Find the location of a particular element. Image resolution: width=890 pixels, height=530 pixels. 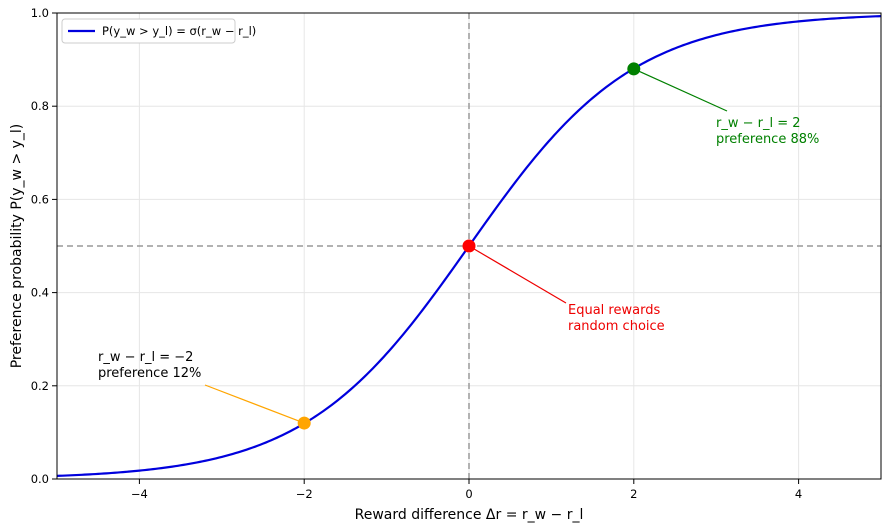

legend-box is located at coordinates (148, 31).